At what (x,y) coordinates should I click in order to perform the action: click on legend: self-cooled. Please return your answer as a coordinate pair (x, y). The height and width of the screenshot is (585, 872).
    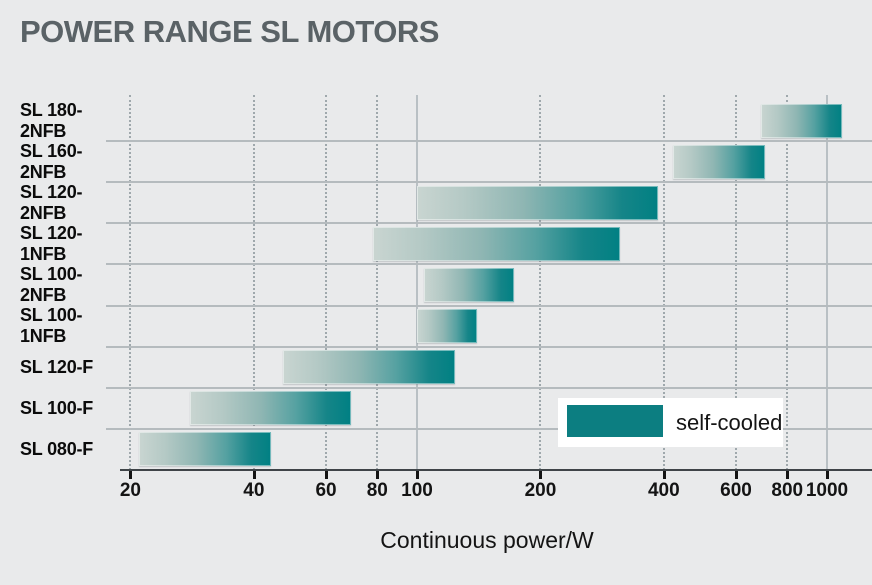
    Looking at the image, I should click on (670, 422).